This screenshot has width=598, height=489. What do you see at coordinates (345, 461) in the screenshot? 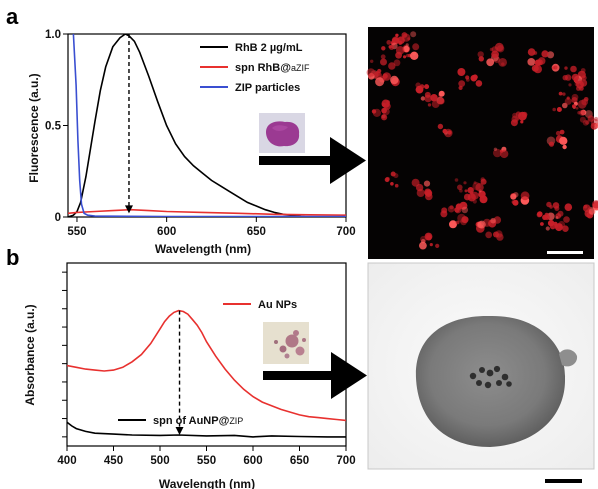
I see `x-tick-label: 700` at bounding box center [345, 461].